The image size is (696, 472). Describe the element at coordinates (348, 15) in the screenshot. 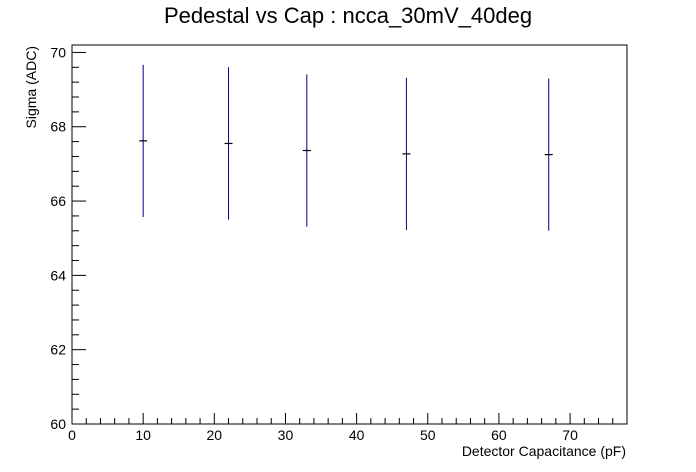

I see `chart-title: Pedestal vs Cap : ncca_30mV_40deg` at that location.